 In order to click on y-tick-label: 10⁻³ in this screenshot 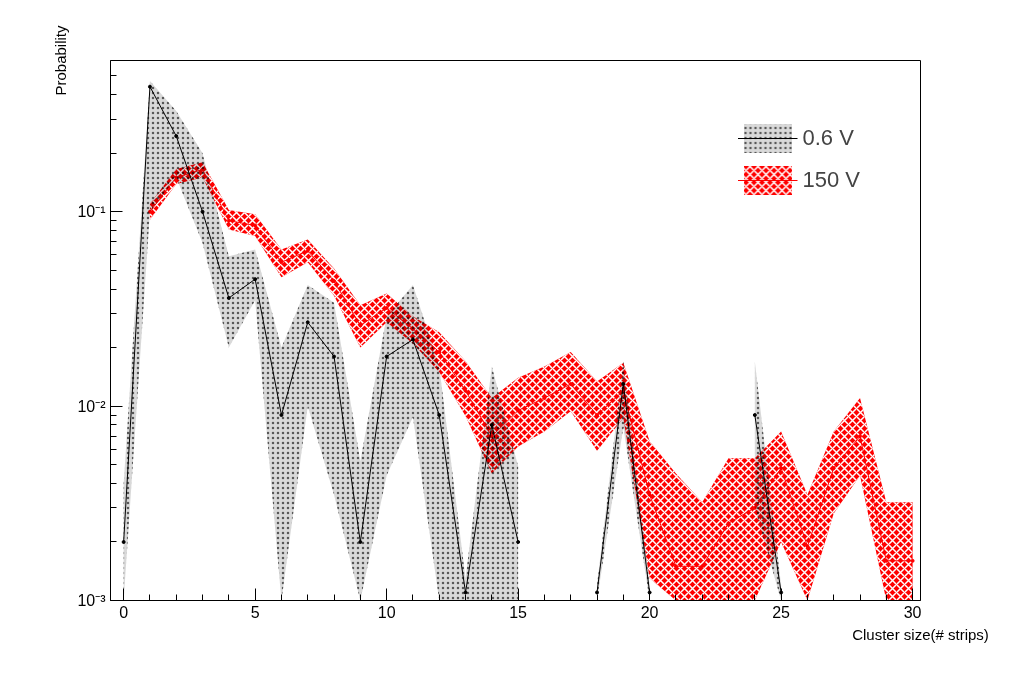, I will do `click(92, 600)`.